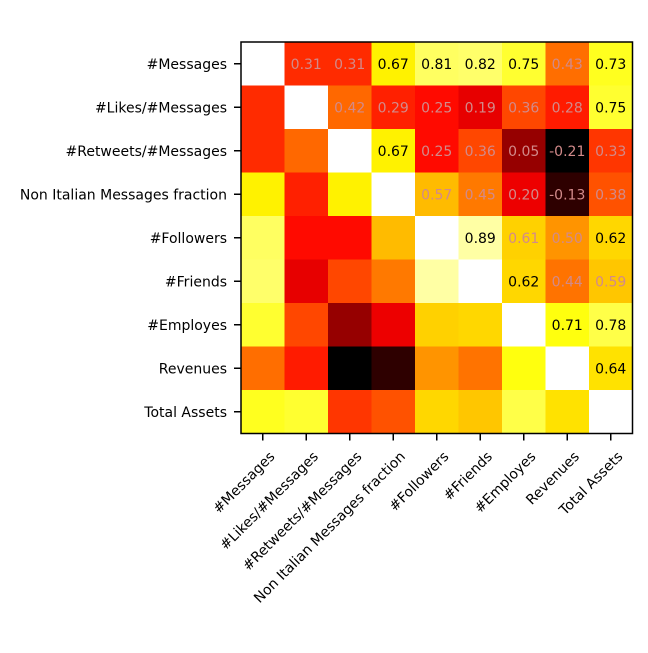 This screenshot has width=648, height=653. Describe the element at coordinates (567, 412) in the screenshot. I see `heatmap-cell-r8-c7` at that location.